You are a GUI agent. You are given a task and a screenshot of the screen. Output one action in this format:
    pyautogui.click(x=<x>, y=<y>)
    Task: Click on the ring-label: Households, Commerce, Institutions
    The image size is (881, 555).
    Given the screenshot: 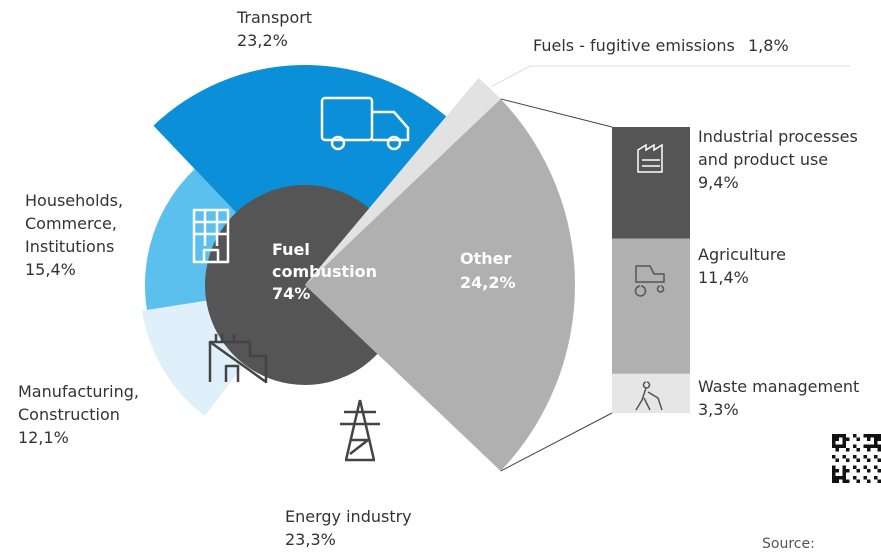 What is the action you would take?
    pyautogui.click(x=74, y=223)
    